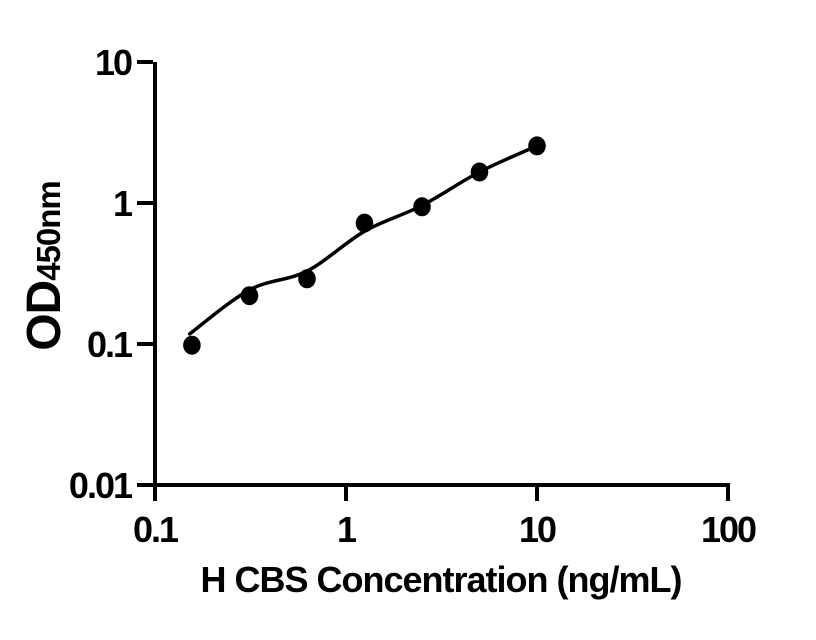  What do you see at coordinates (441, 579) in the screenshot?
I see `x-axis-title: H CBS Concentration (ng/mL)` at bounding box center [441, 579].